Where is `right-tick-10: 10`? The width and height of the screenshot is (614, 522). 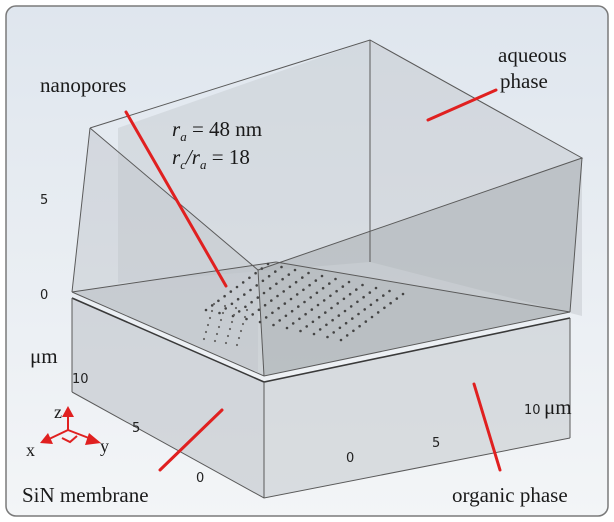 right-tick-10: 10 is located at coordinates (532, 410).